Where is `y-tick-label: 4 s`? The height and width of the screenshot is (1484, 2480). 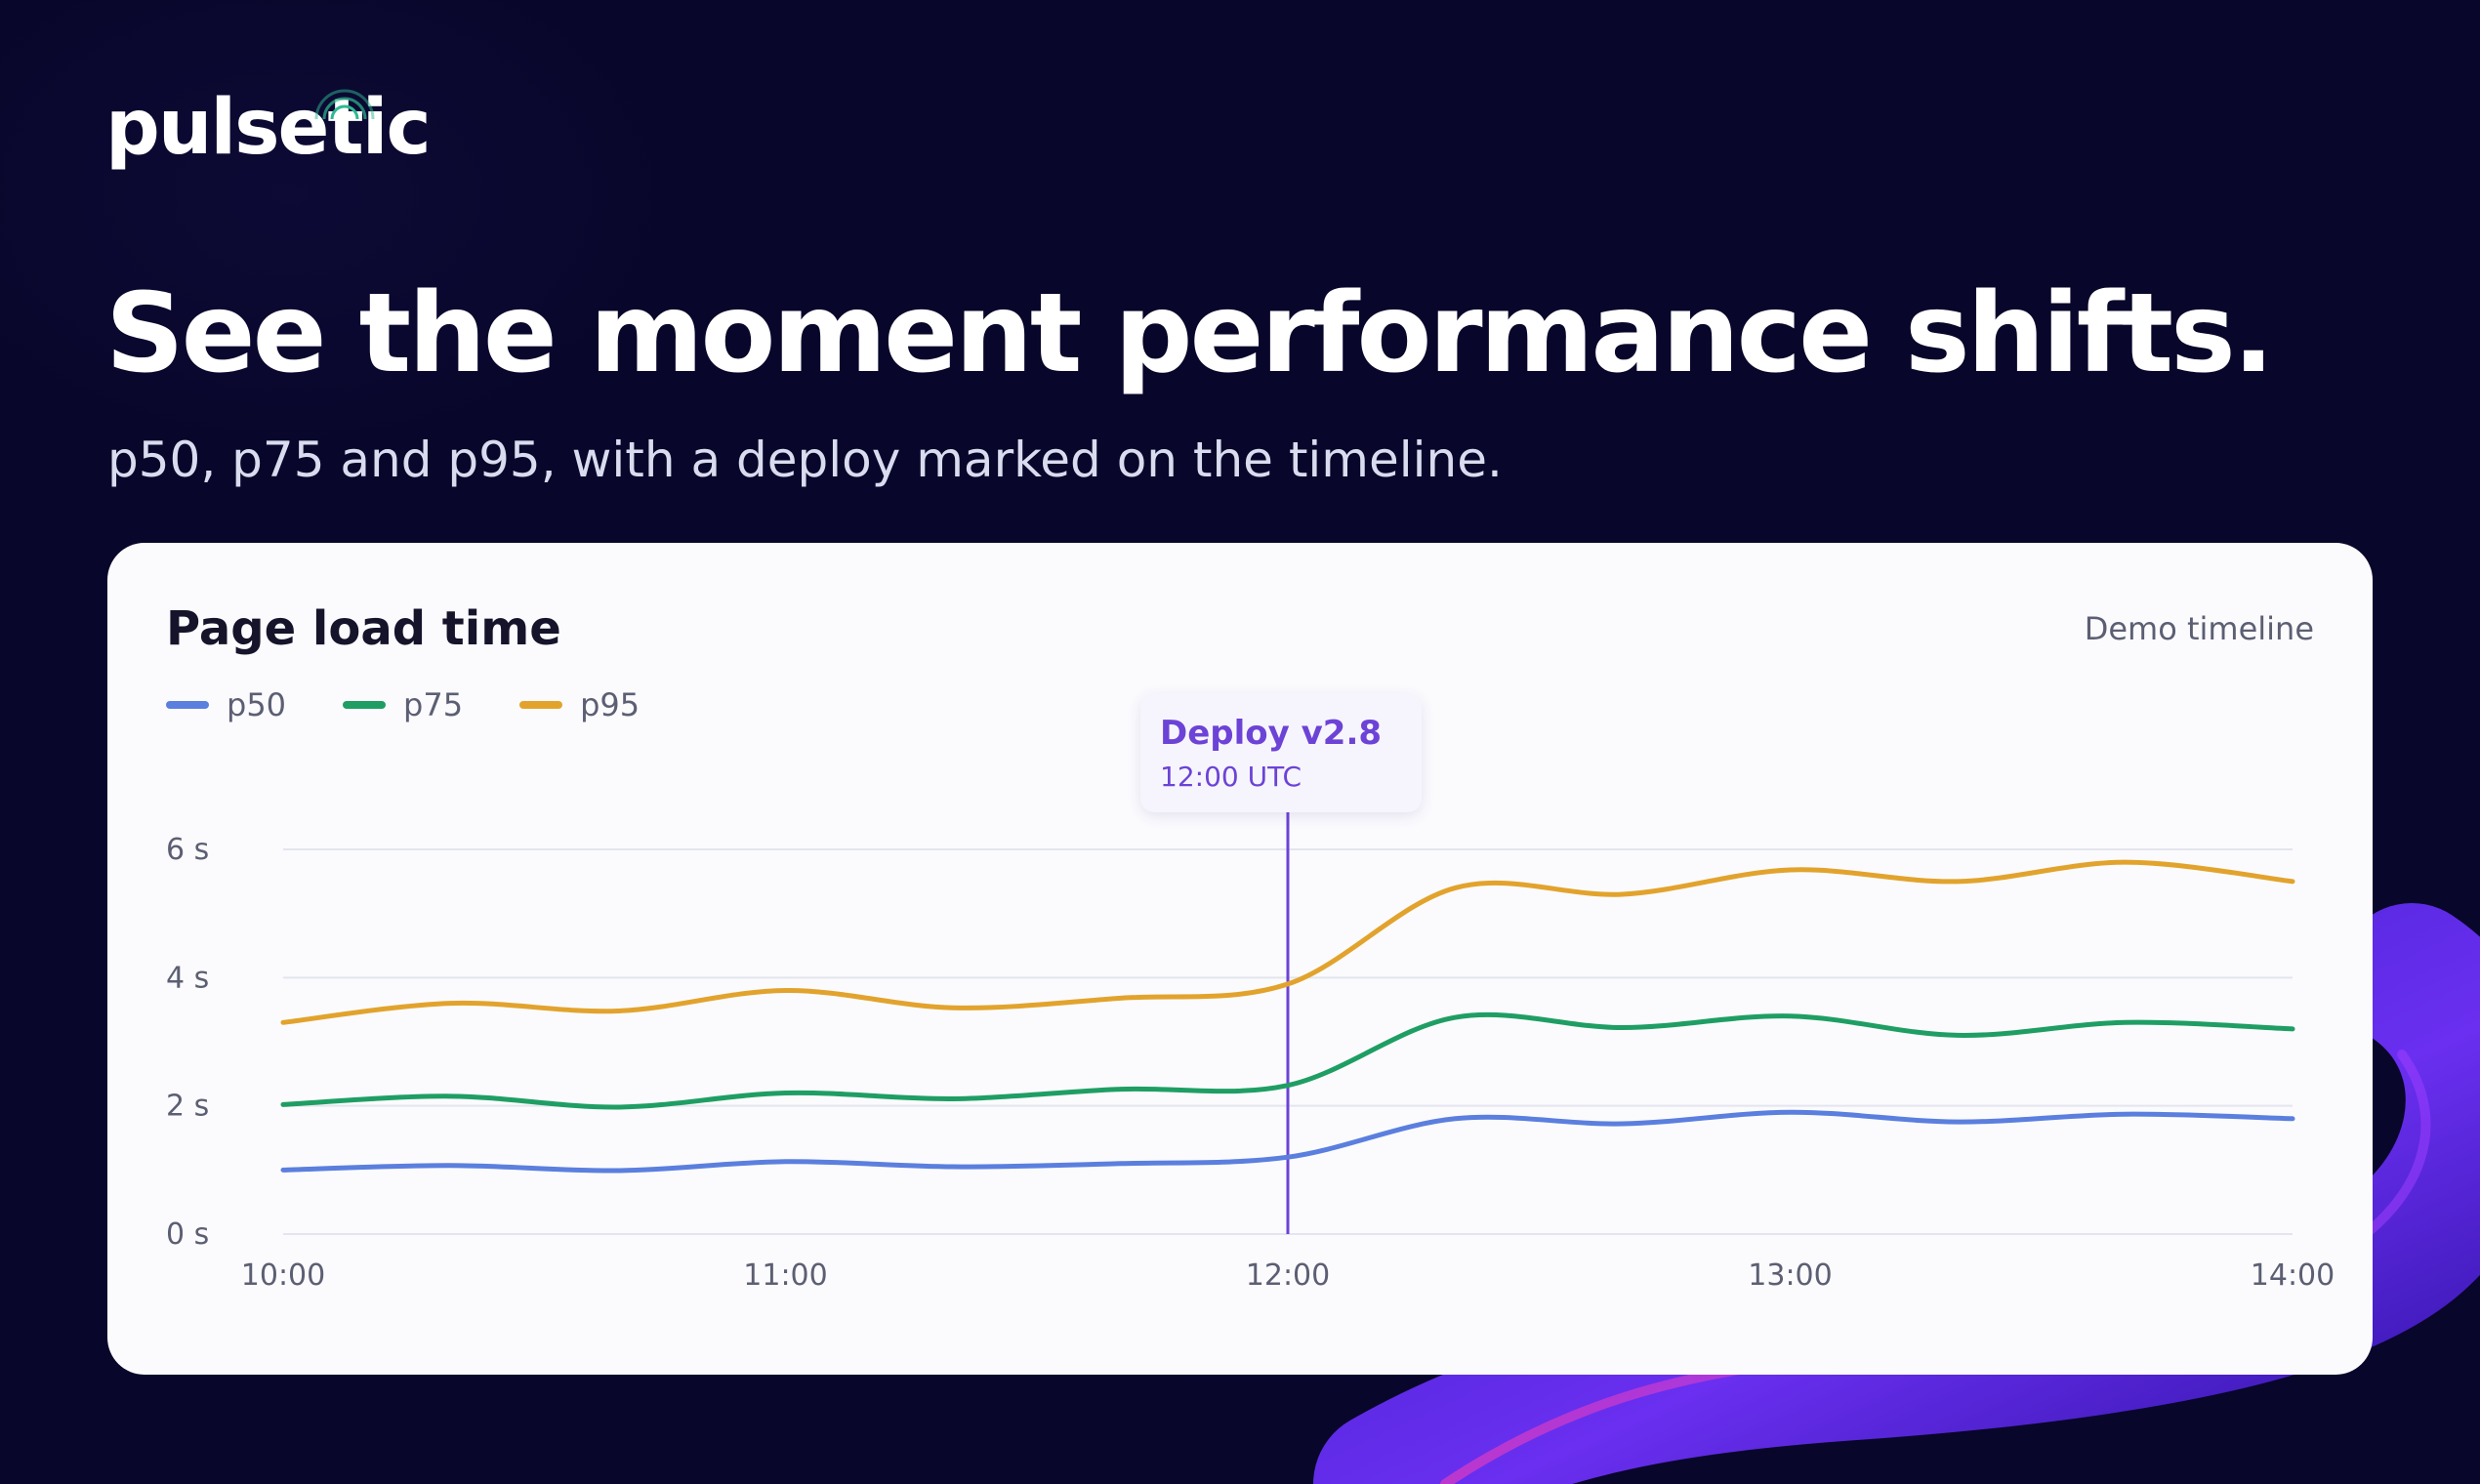
y-tick-label: 4 s is located at coordinates (187, 978).